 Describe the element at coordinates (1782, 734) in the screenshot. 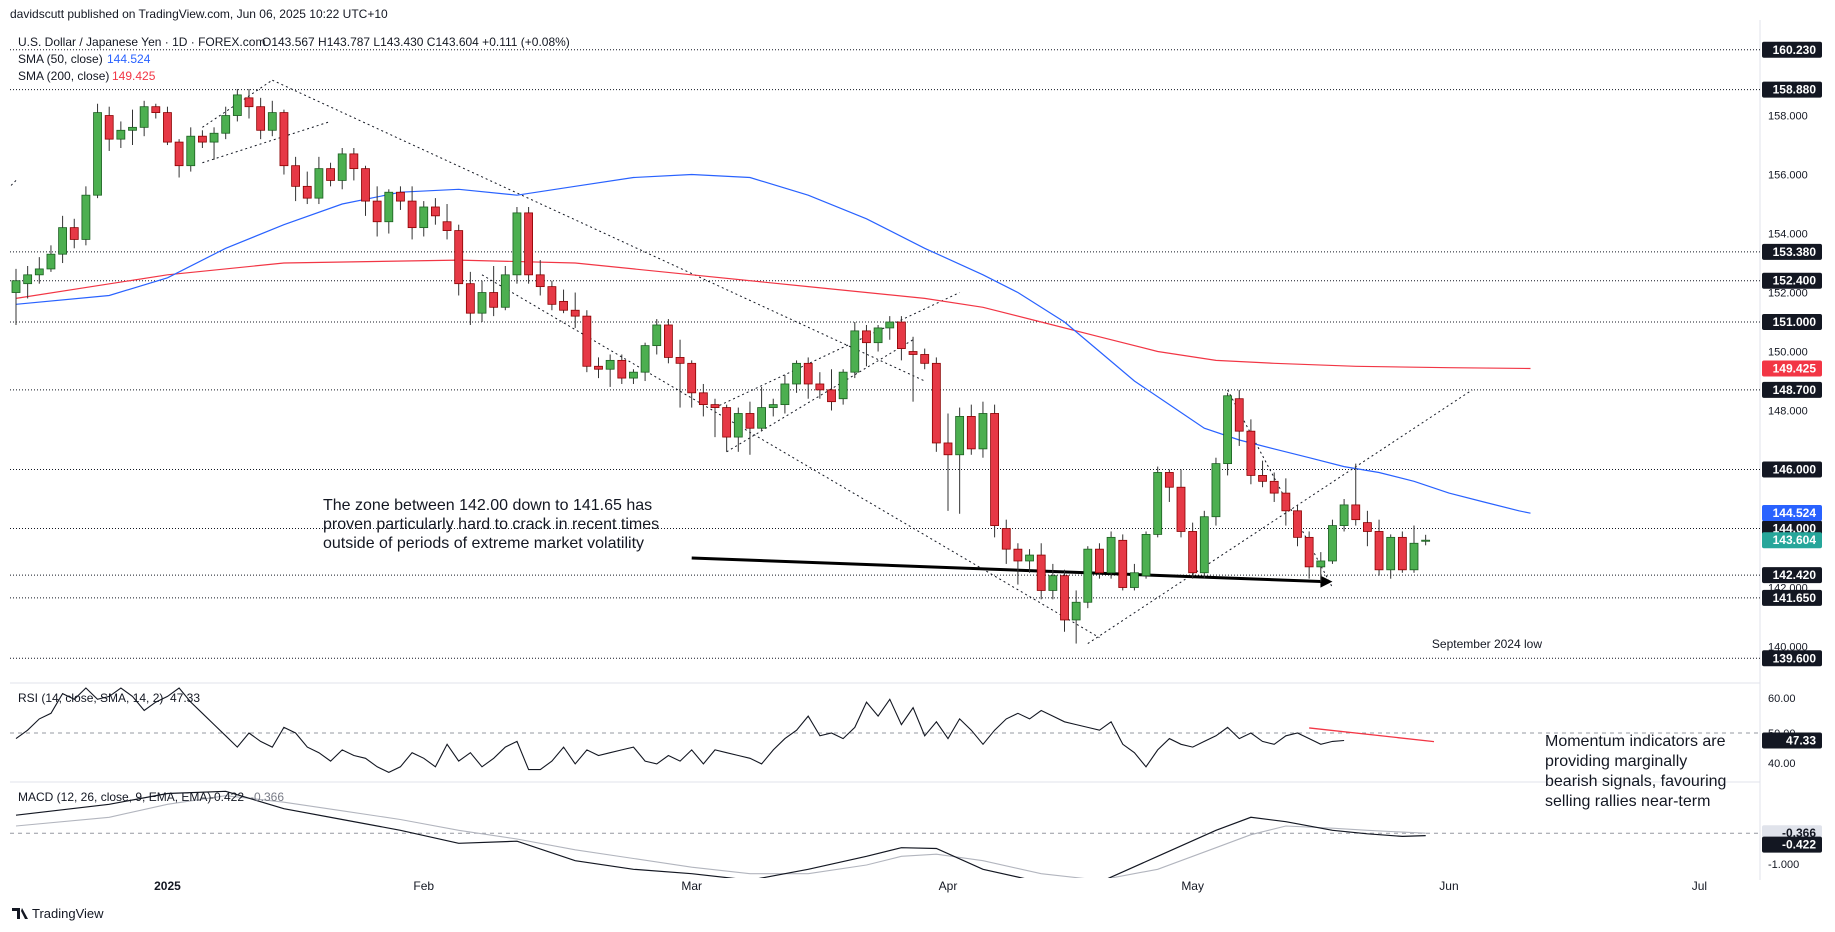

I see `rsi-tick-50: 50.00` at that location.